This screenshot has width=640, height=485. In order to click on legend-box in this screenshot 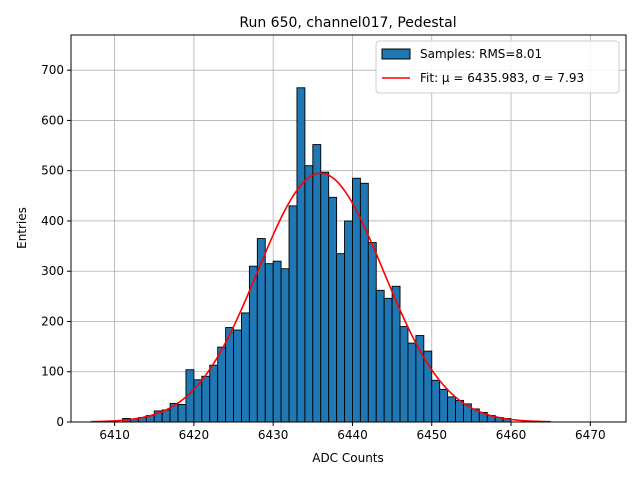, I will do `click(497, 67)`.